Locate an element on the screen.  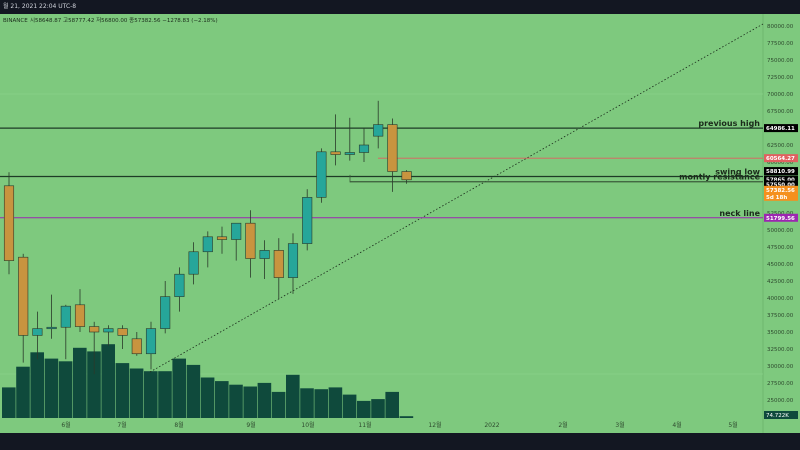
level-label: previous high is located at coordinates (729, 123).